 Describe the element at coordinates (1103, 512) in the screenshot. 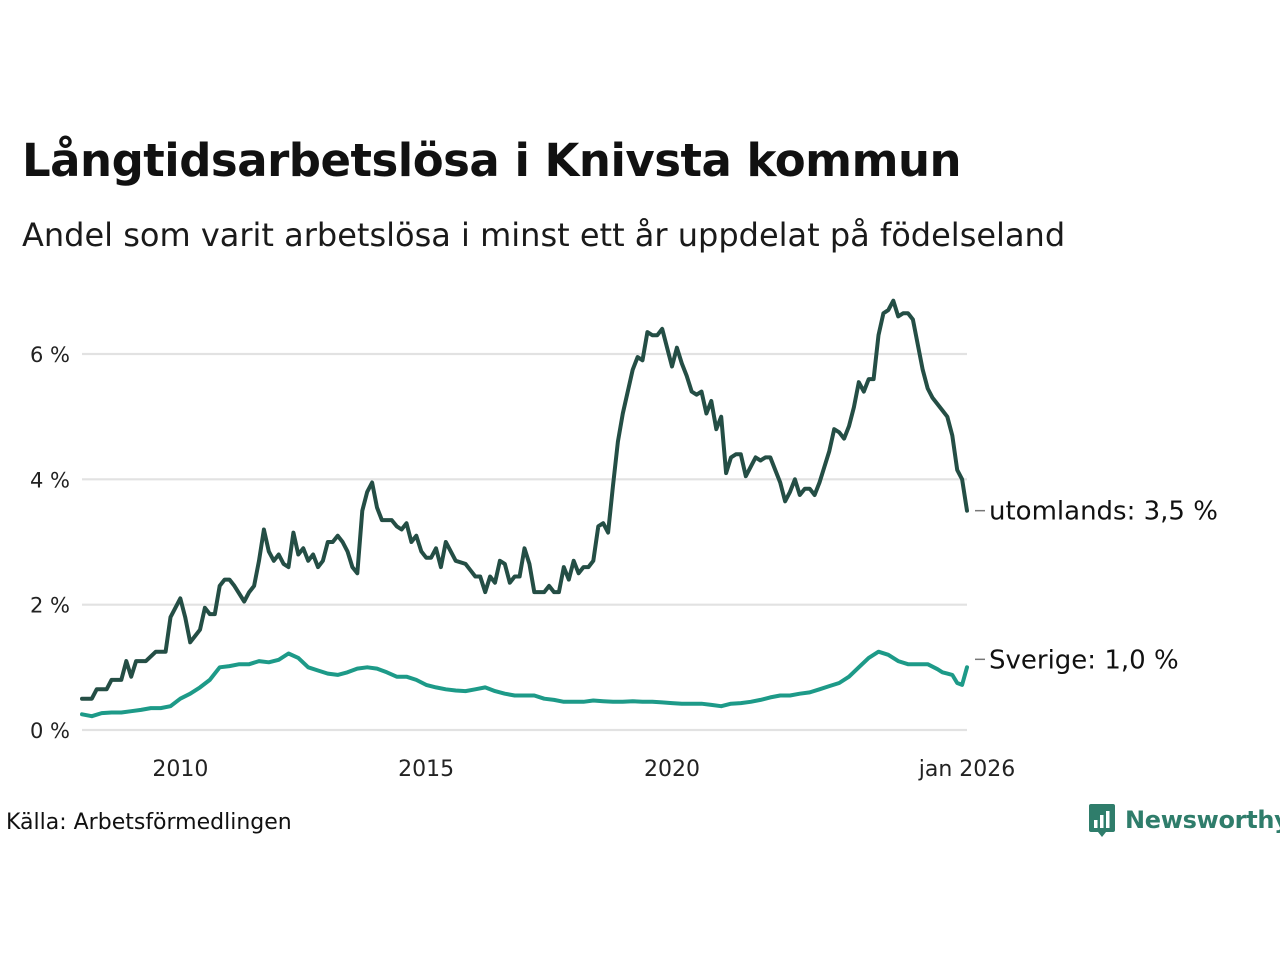

I see `end-label-utomlands: utomlands: 3,5 %` at that location.